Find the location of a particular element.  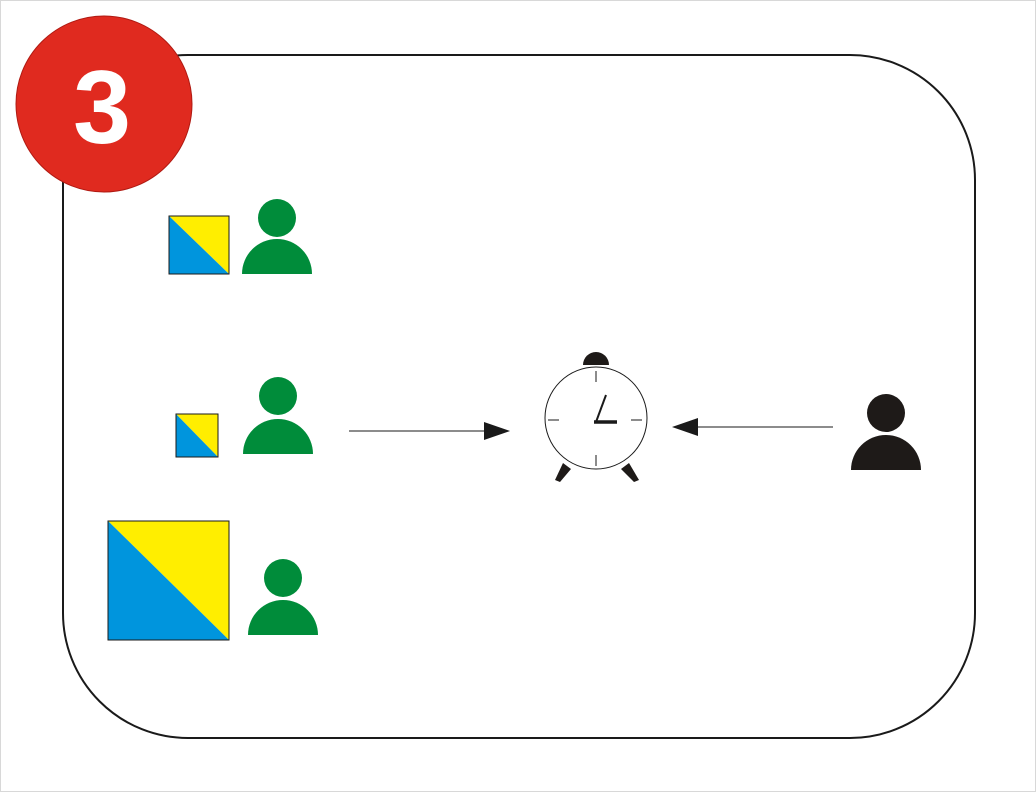

step-badge-circle is located at coordinates (104, 104).